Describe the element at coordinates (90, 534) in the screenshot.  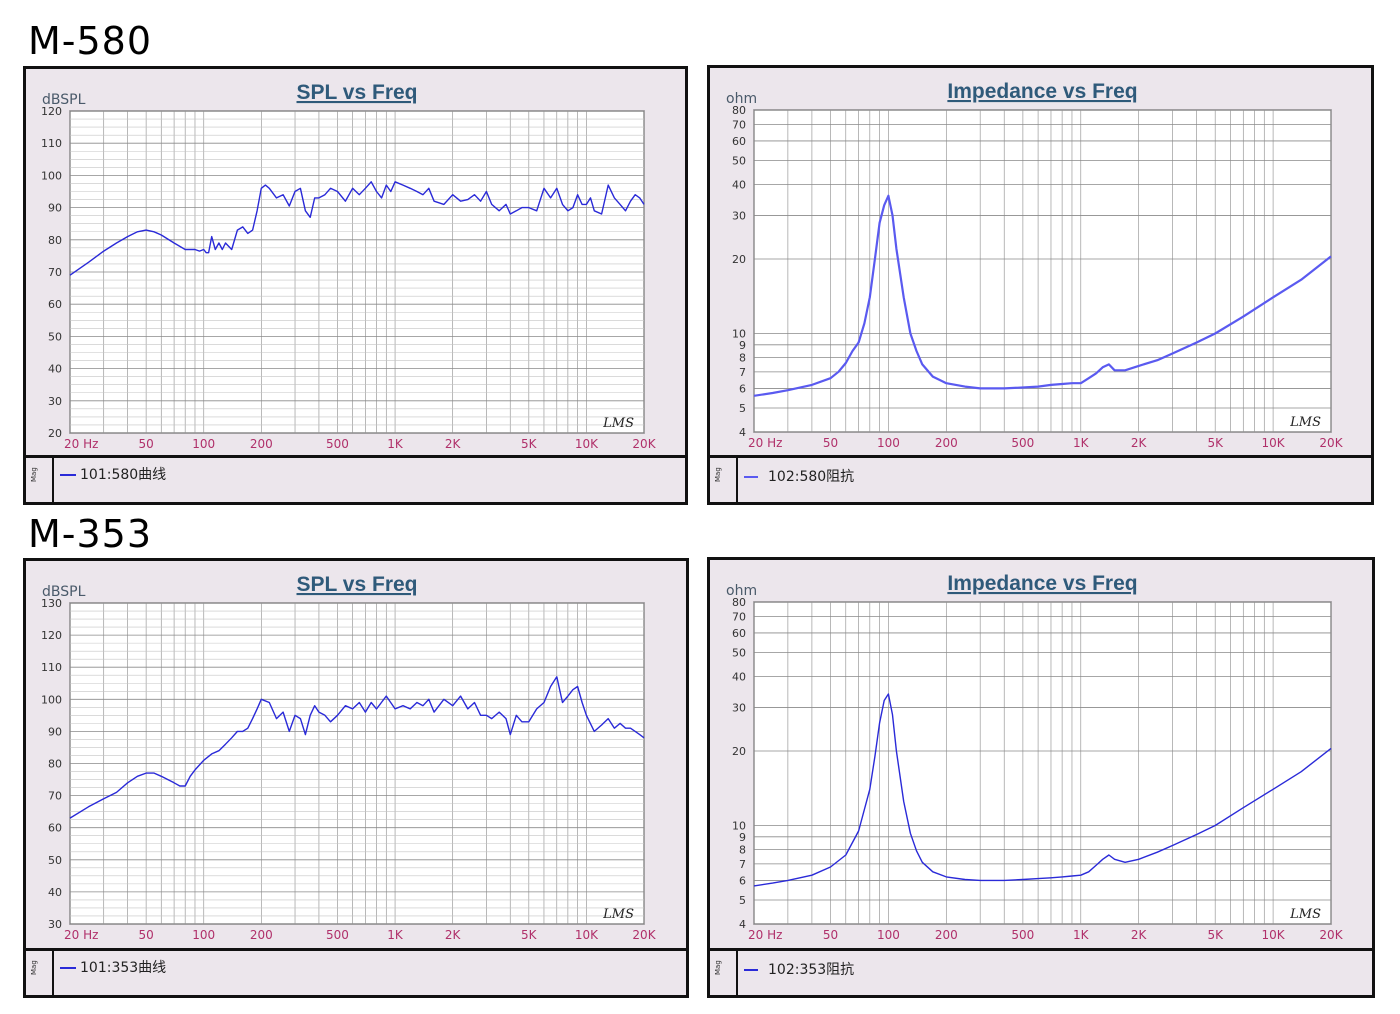
I see `section-title-m353: M-353` at that location.